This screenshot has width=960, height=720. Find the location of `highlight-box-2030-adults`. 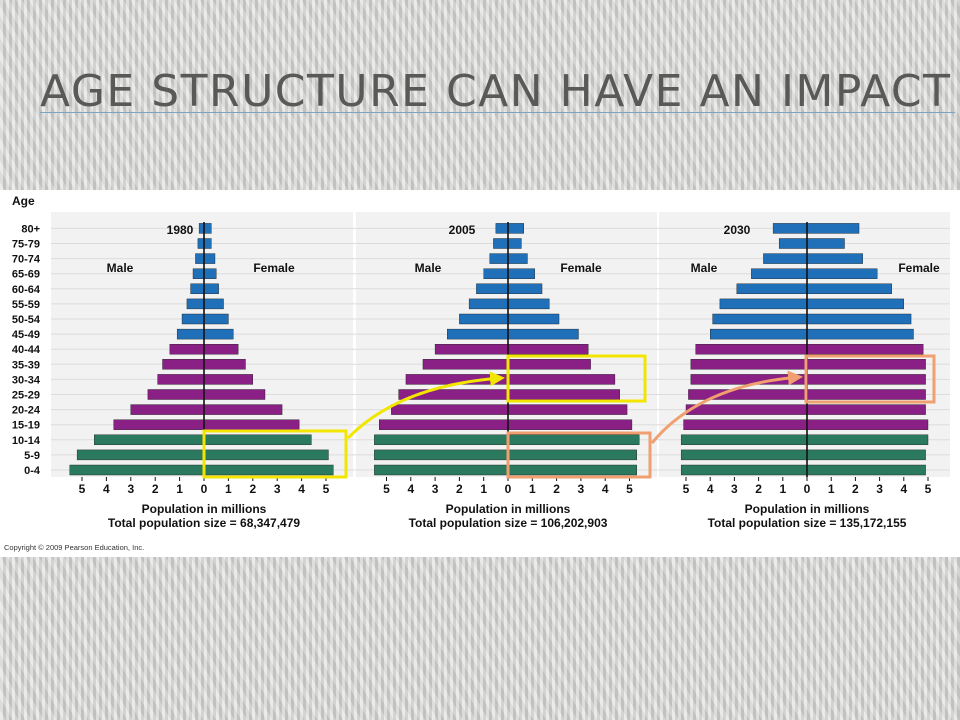

highlight-box-2030-adults is located at coordinates (870, 379).